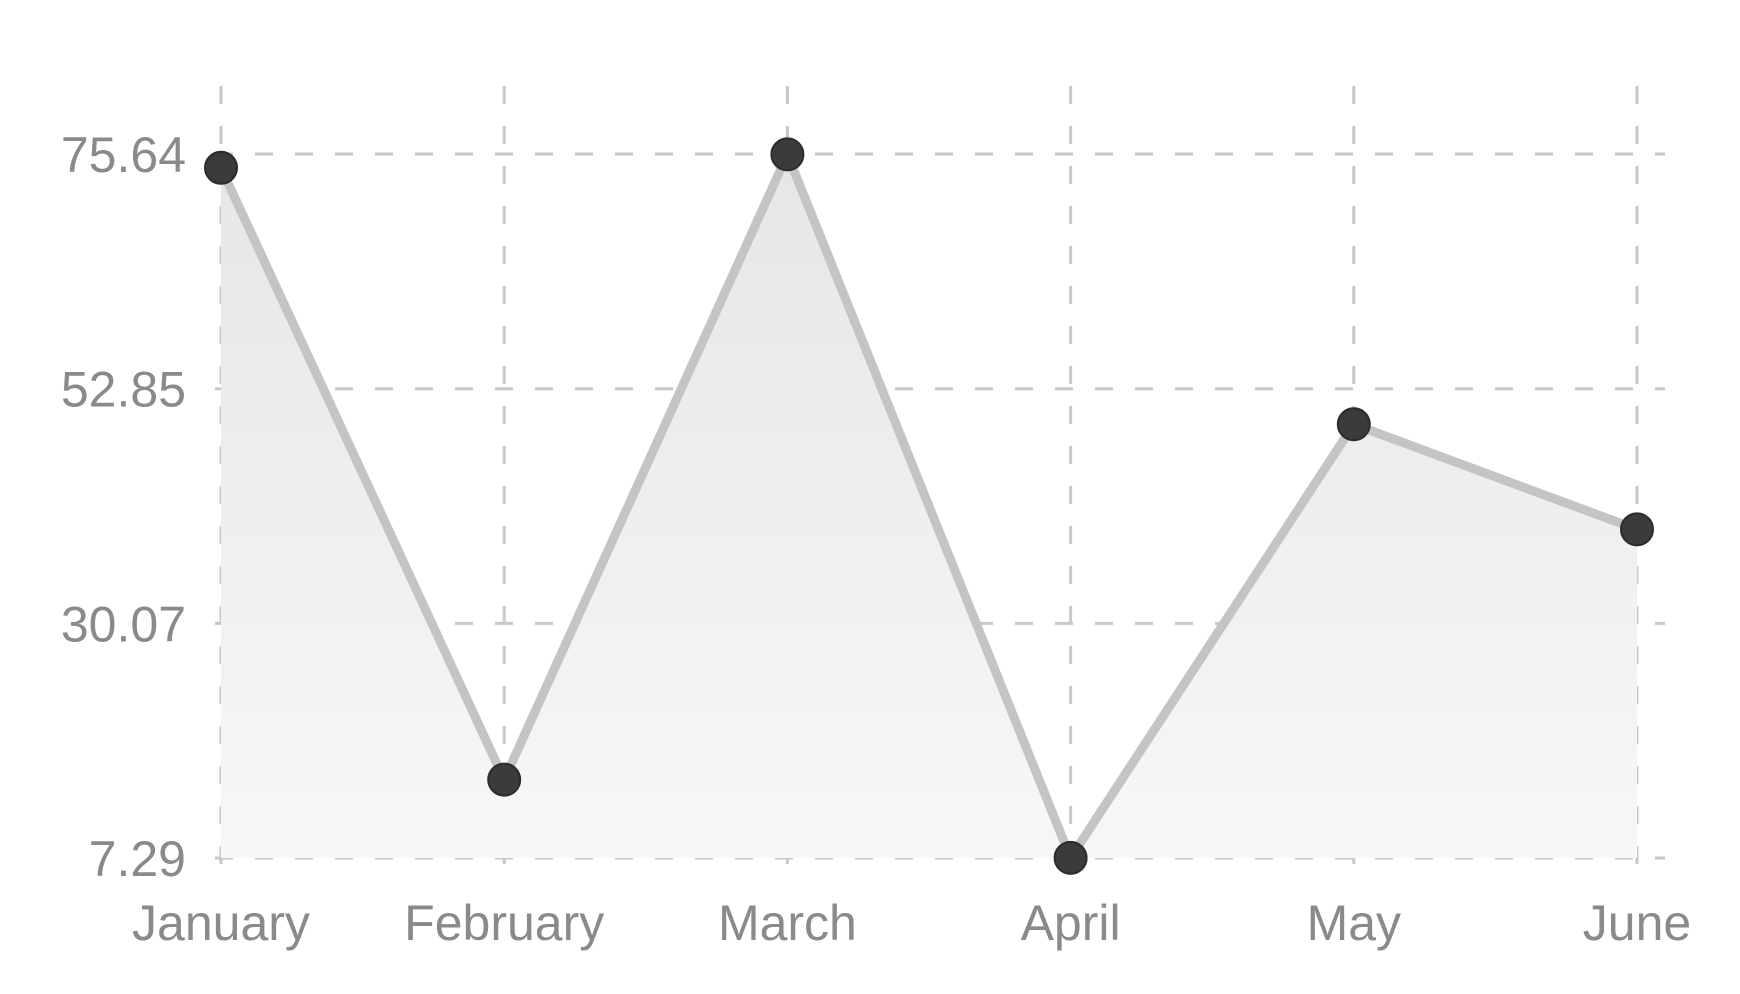  Describe the element at coordinates (1637, 923) in the screenshot. I see `x-tick-label: June` at that location.